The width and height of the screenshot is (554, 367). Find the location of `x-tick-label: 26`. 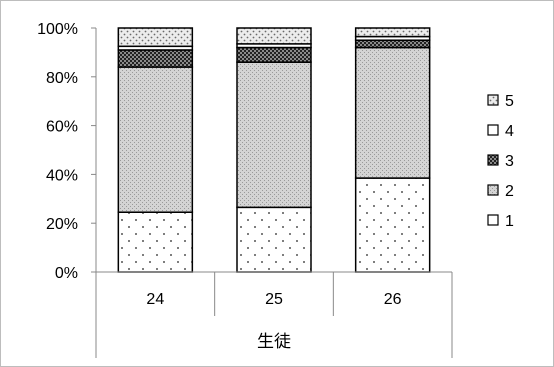

x-tick-label: 26 is located at coordinates (393, 299).